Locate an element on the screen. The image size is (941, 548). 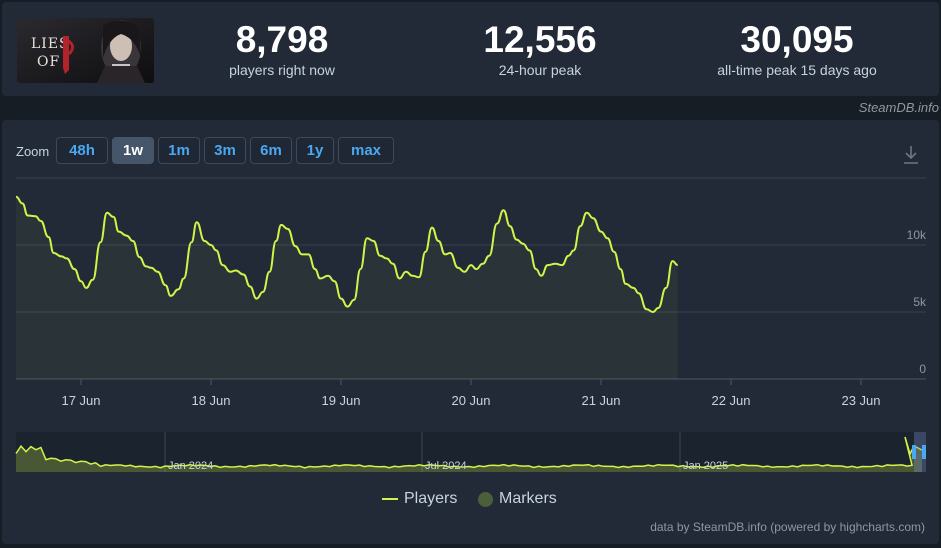
legend-markers-label: Markers is located at coordinates (528, 498).